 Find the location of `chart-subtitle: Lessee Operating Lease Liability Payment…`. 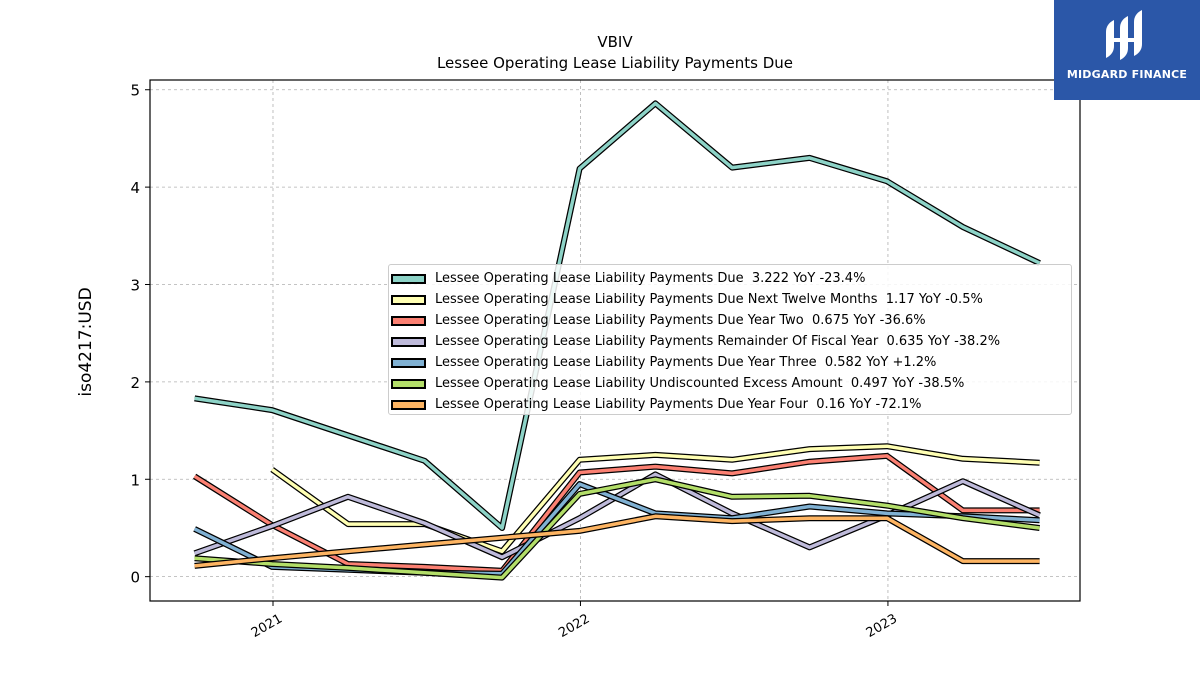

chart-subtitle: Lessee Operating Lease Liability Payment… is located at coordinates (615, 63).